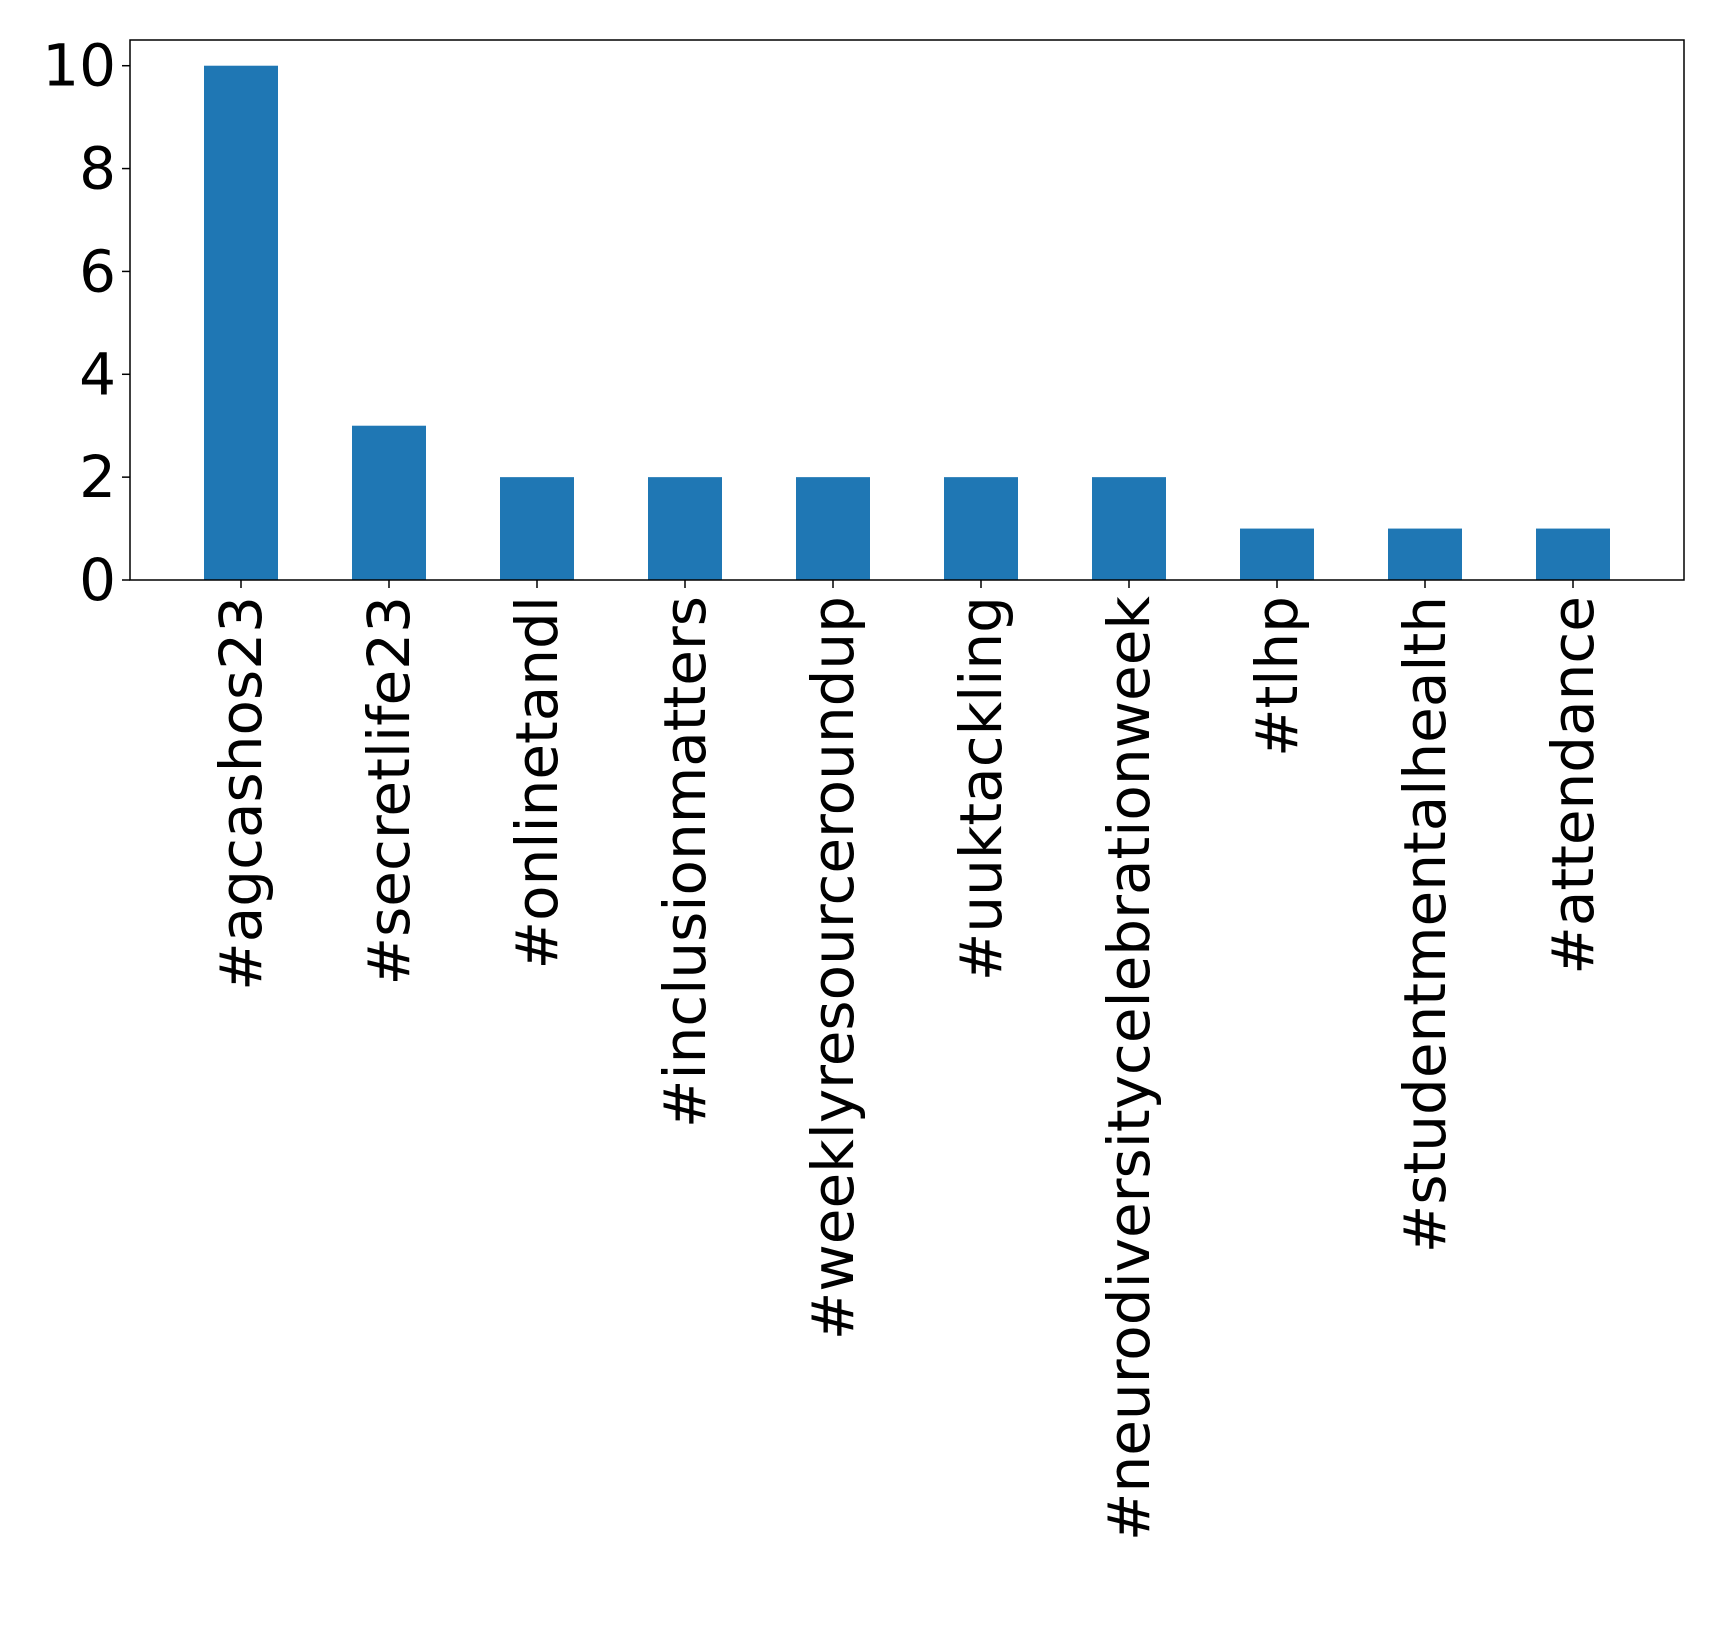 The width and height of the screenshot is (1719, 1647). I want to click on x-tick-label: #uuktackling, so click(981, 788).